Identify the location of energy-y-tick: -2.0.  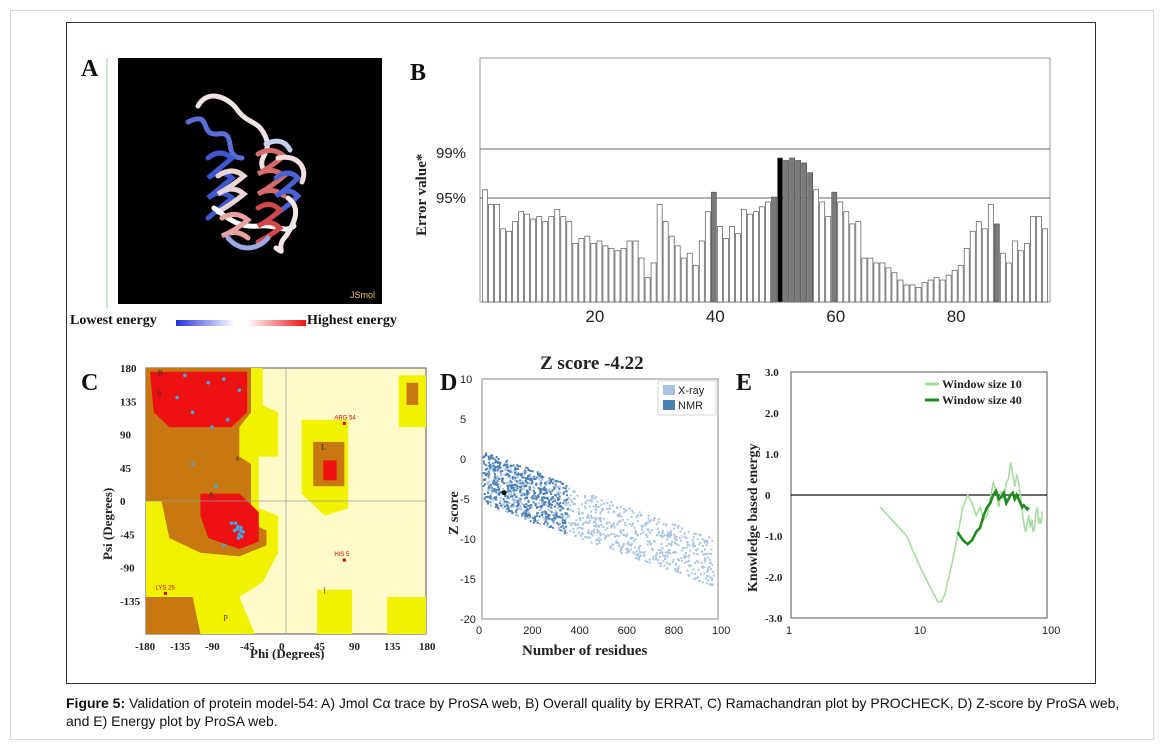
(774, 578).